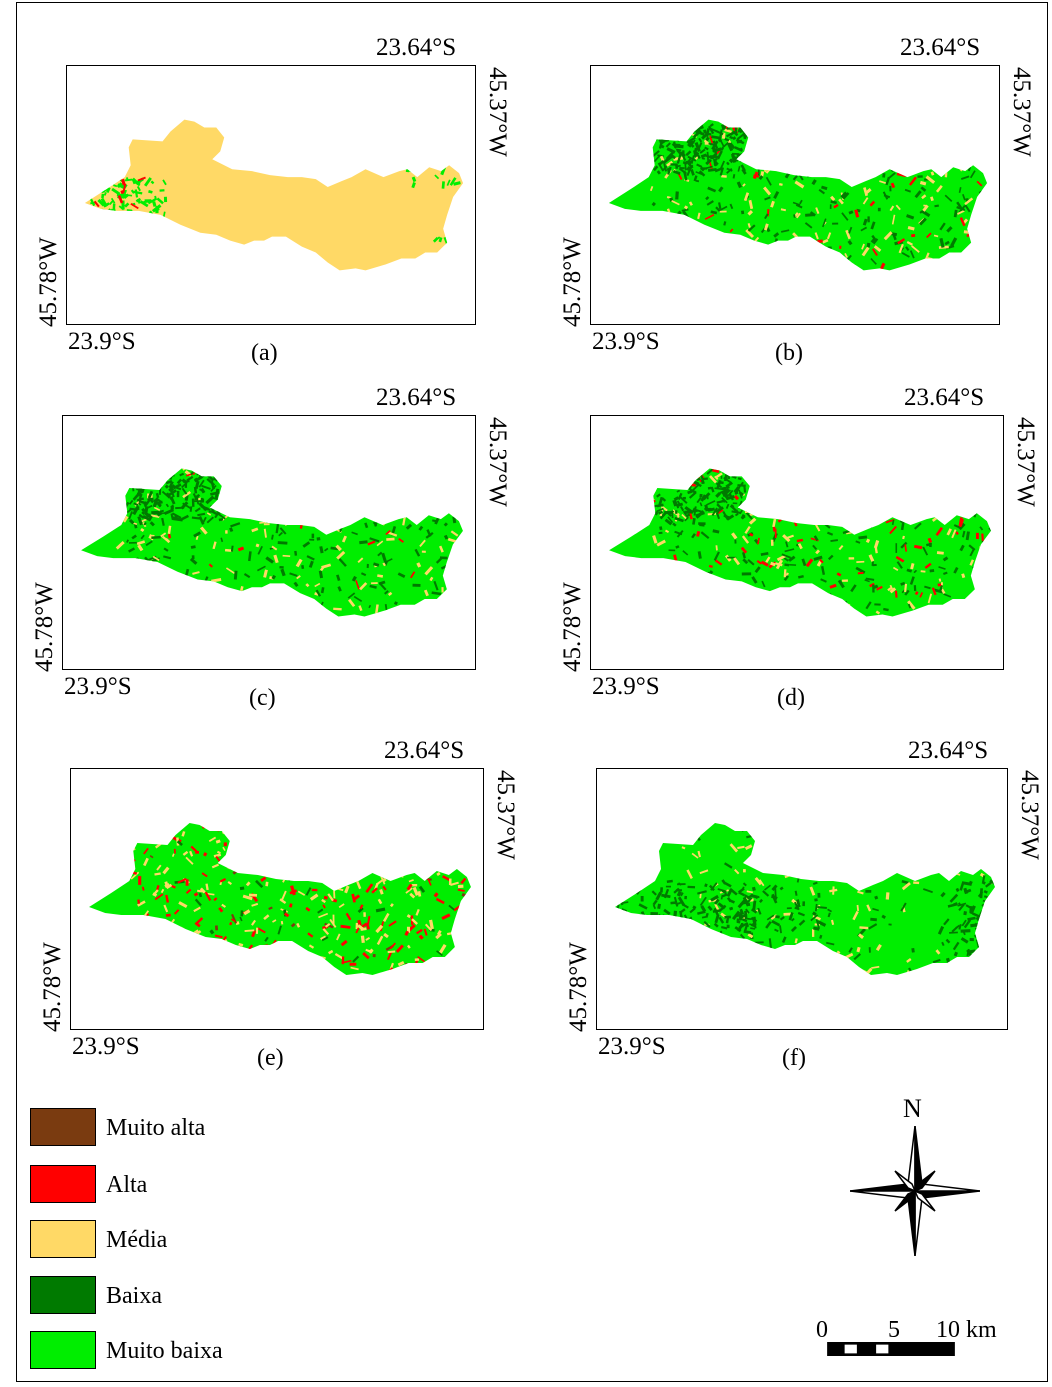 The image size is (1052, 1387). I want to click on north-label: N, so click(912, 1108).